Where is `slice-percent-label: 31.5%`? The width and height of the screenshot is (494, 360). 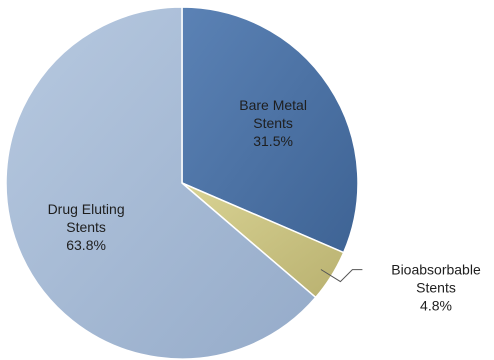 slice-percent-label: 31.5% is located at coordinates (273, 141).